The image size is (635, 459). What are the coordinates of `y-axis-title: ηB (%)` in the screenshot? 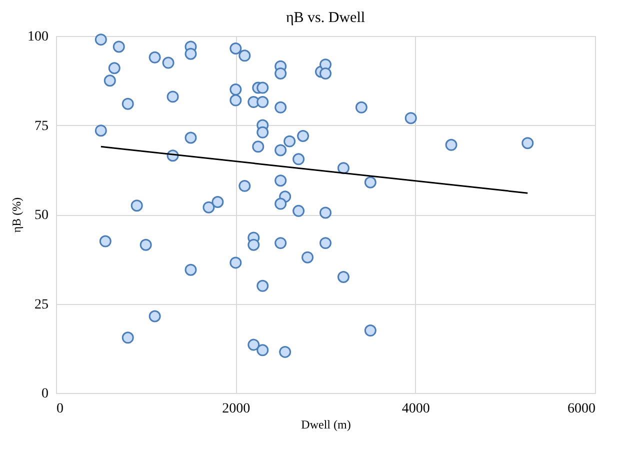 It's located at (17, 215).